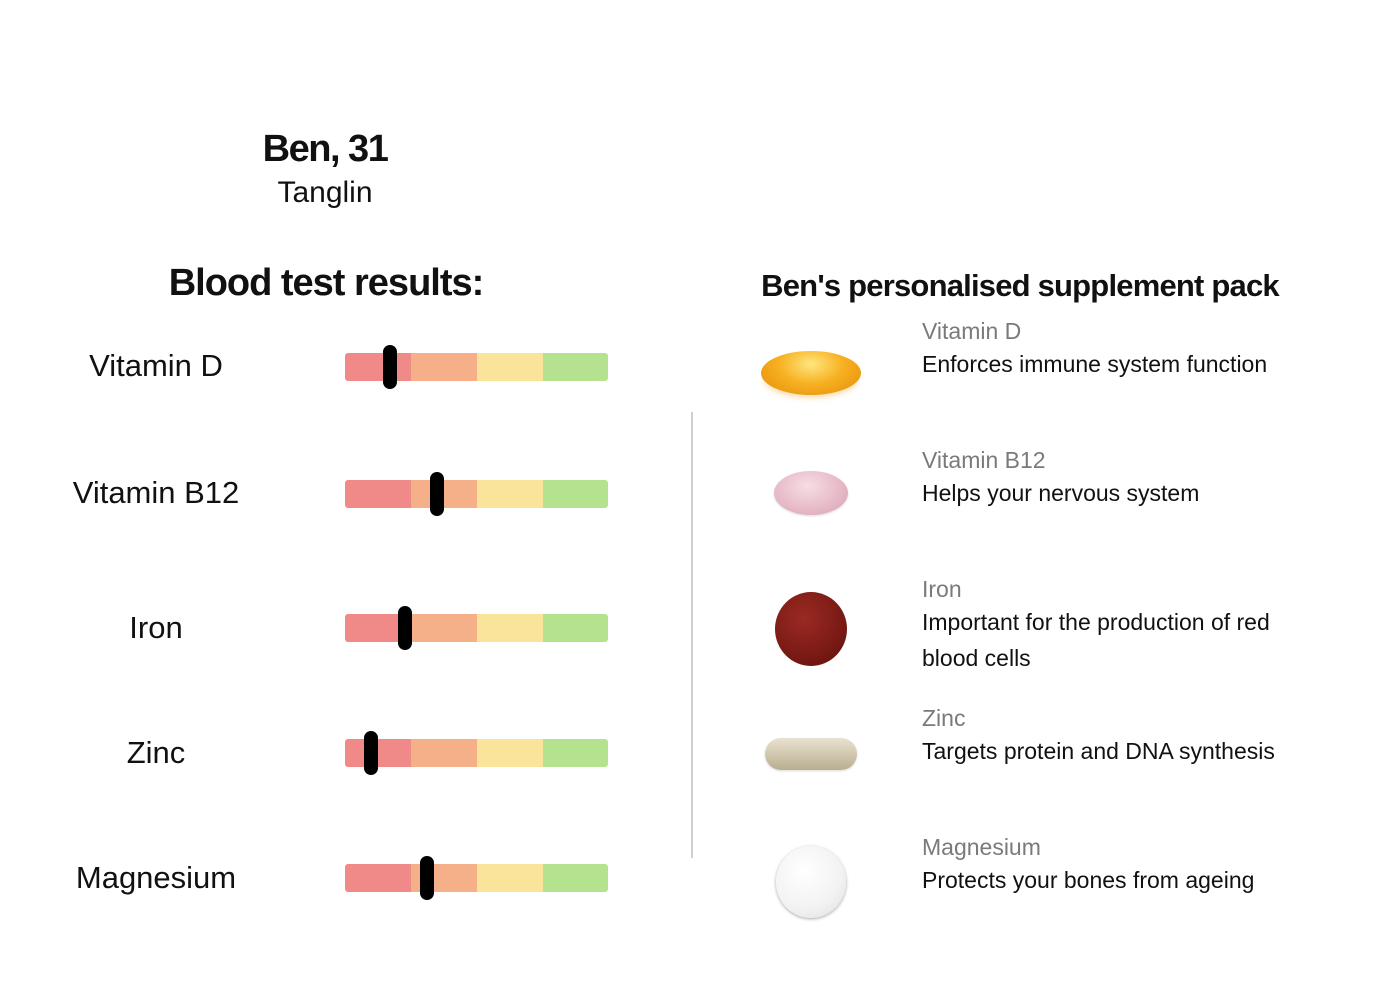 The image size is (1384, 1002). I want to click on supplement-name-iron: Iron, so click(942, 589).